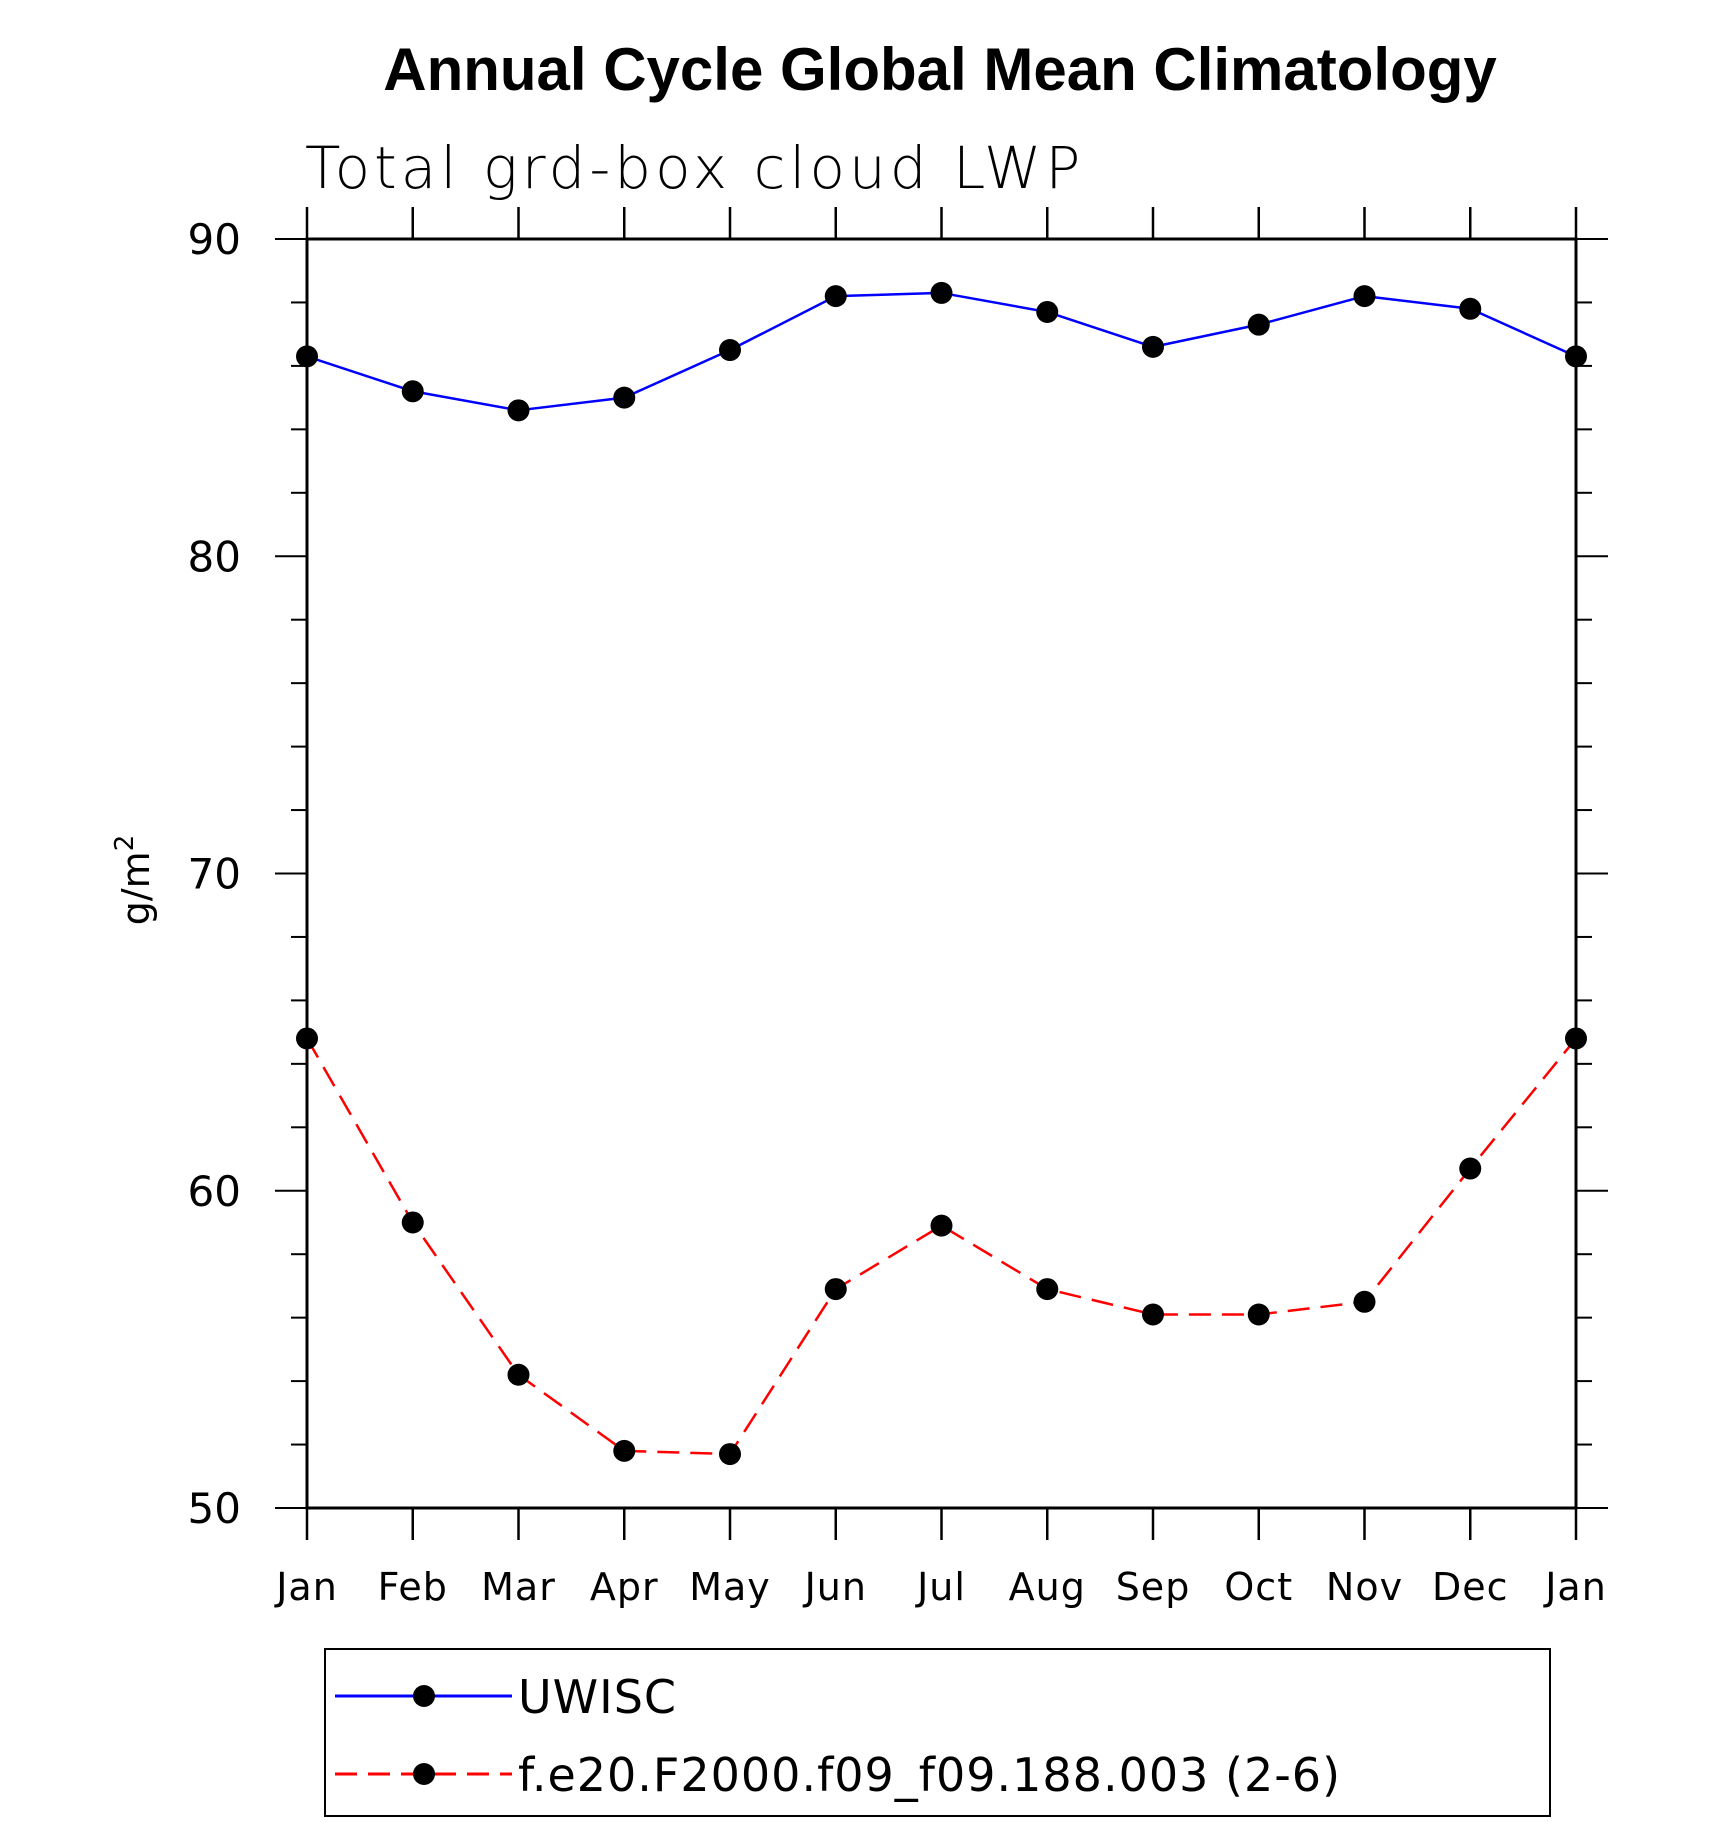 This screenshot has width=1710, height=1822. What do you see at coordinates (1470, 1587) in the screenshot?
I see `x-tick-label: Dec` at bounding box center [1470, 1587].